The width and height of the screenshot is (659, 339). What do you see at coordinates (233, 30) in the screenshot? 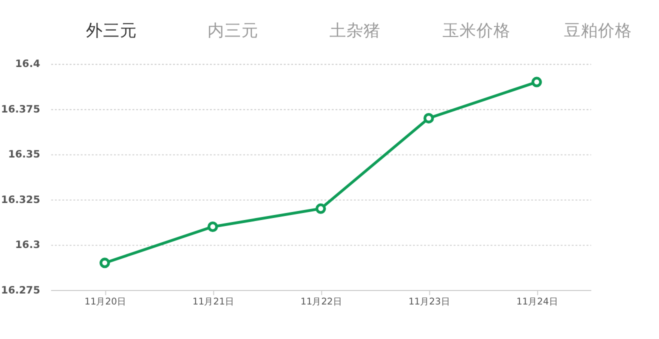
I see `text: 内三元` at bounding box center [233, 30].